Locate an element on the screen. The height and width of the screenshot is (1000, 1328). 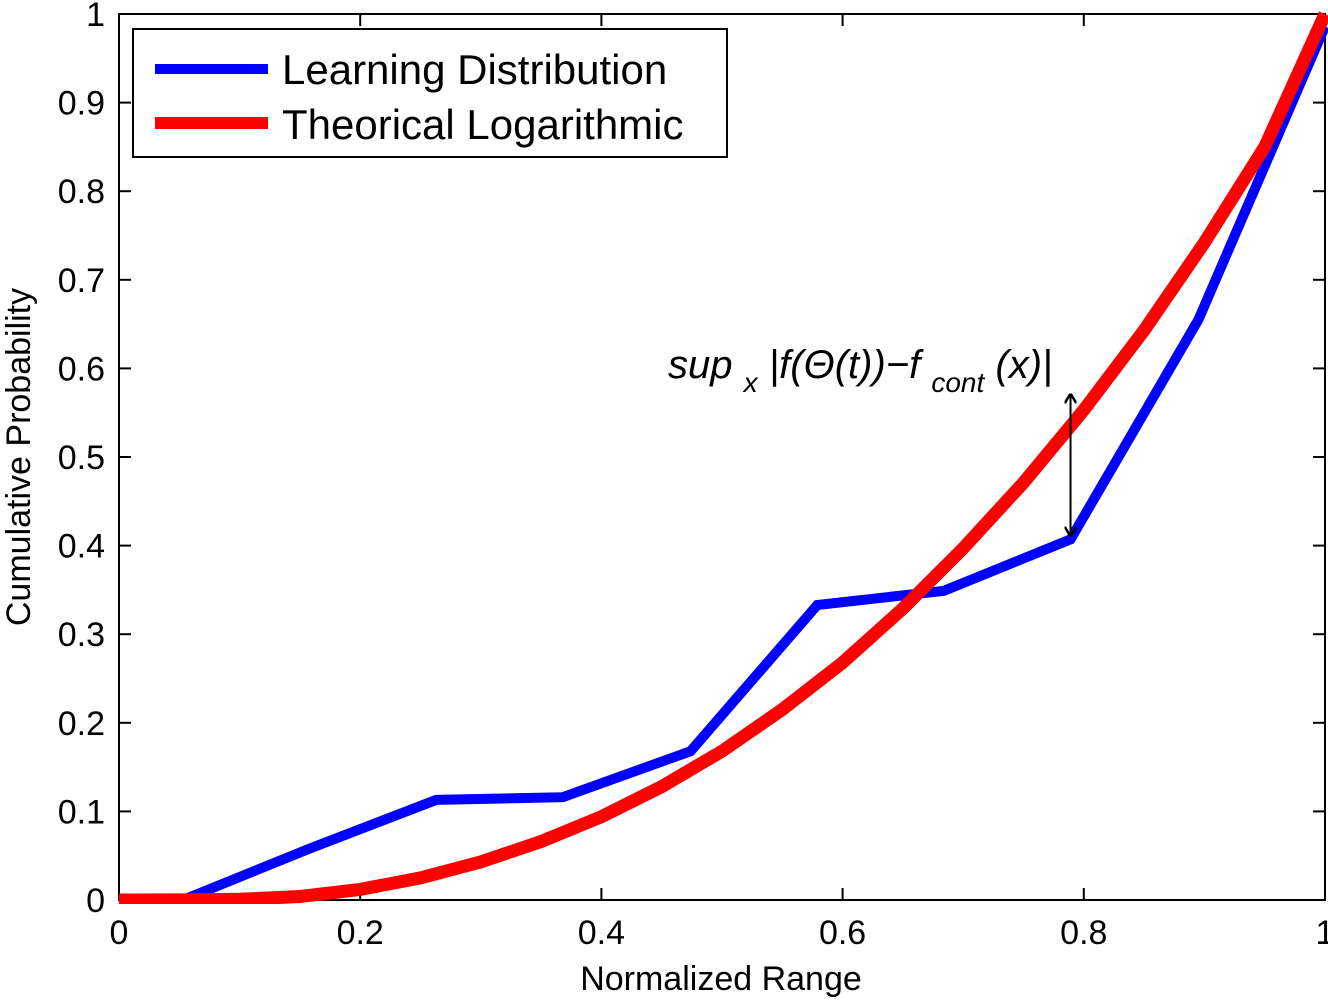
y-tick-label: 0.8 is located at coordinates (81, 192).